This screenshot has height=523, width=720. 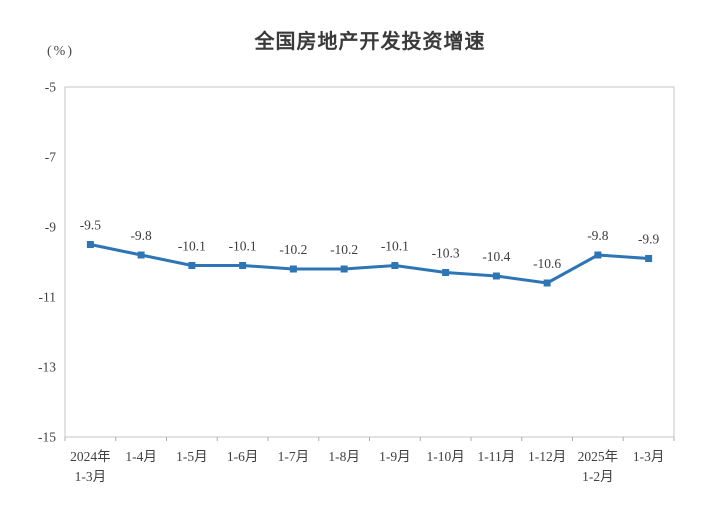 I want to click on chart-title: 全国房地产开发投资增速, so click(x=370, y=42).